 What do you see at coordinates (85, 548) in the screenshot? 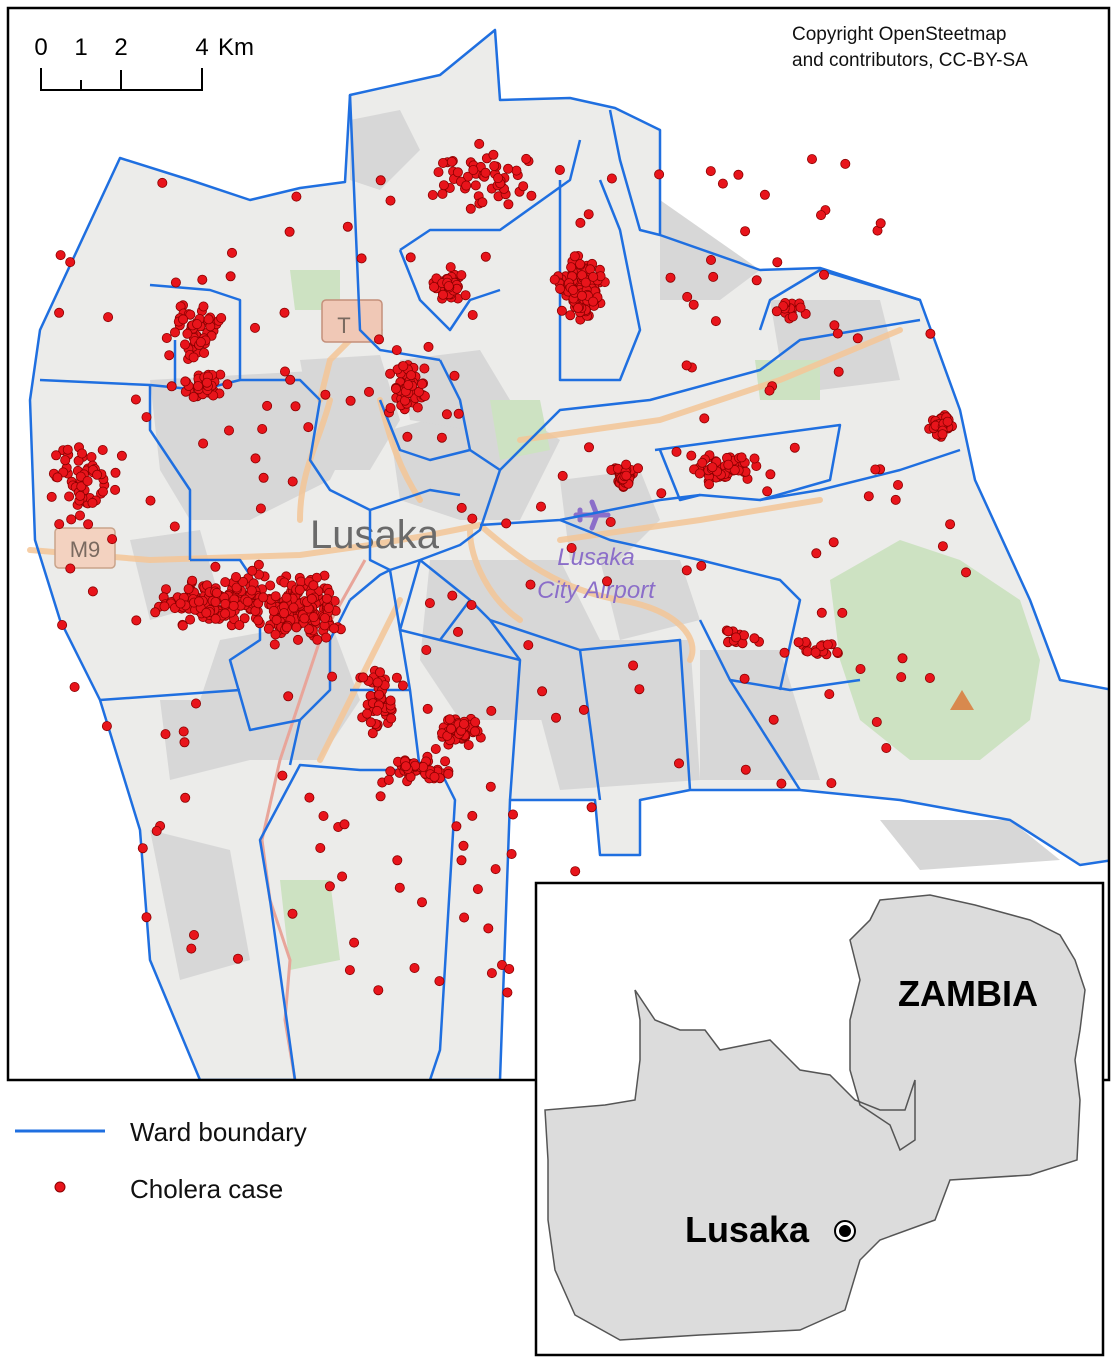
I see `road-shield-m9: M9` at bounding box center [85, 548].